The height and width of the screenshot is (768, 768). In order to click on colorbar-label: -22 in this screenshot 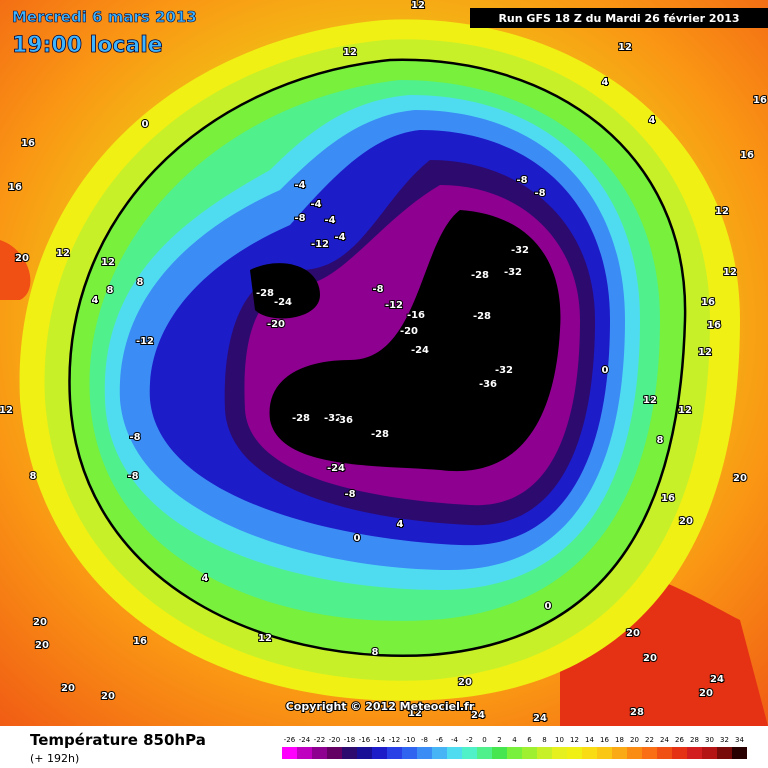, I will do `click(319, 740)`.